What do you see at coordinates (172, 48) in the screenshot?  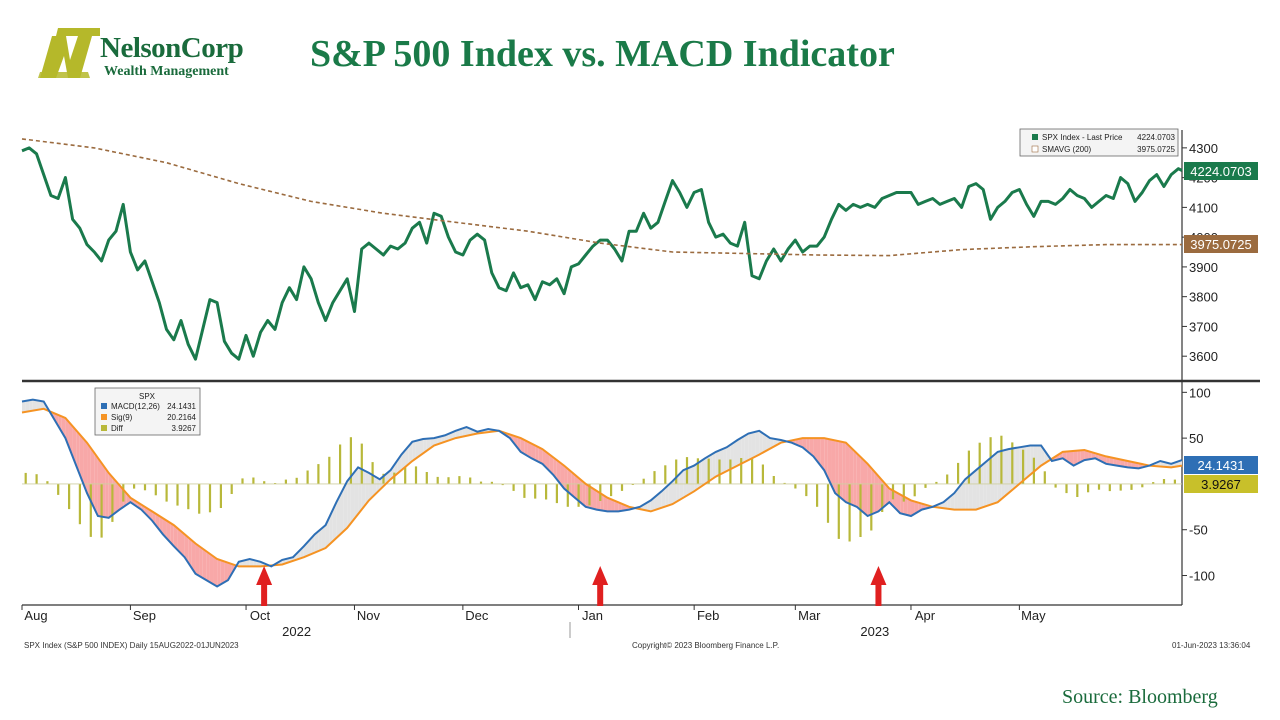 I see `logo-name: NelsonCorp` at bounding box center [172, 48].